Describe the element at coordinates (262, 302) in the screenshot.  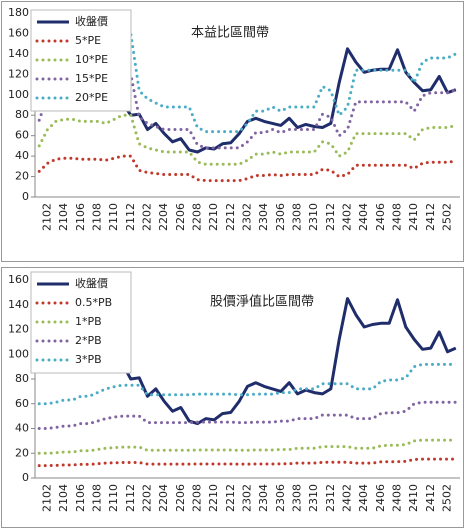
I see `chart-title: 股價淨值比區間帶` at that location.